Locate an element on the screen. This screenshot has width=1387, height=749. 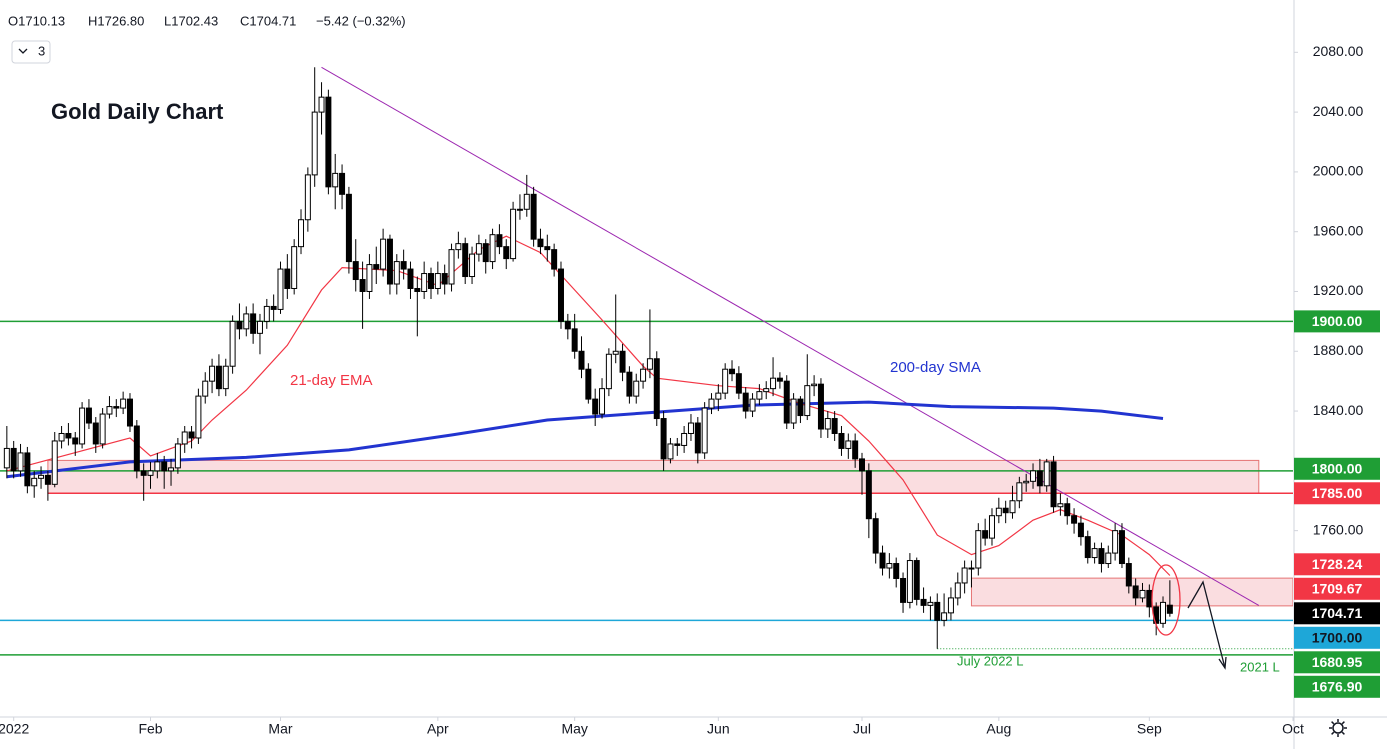
x-tick-label: Apr is located at coordinates (438, 729).